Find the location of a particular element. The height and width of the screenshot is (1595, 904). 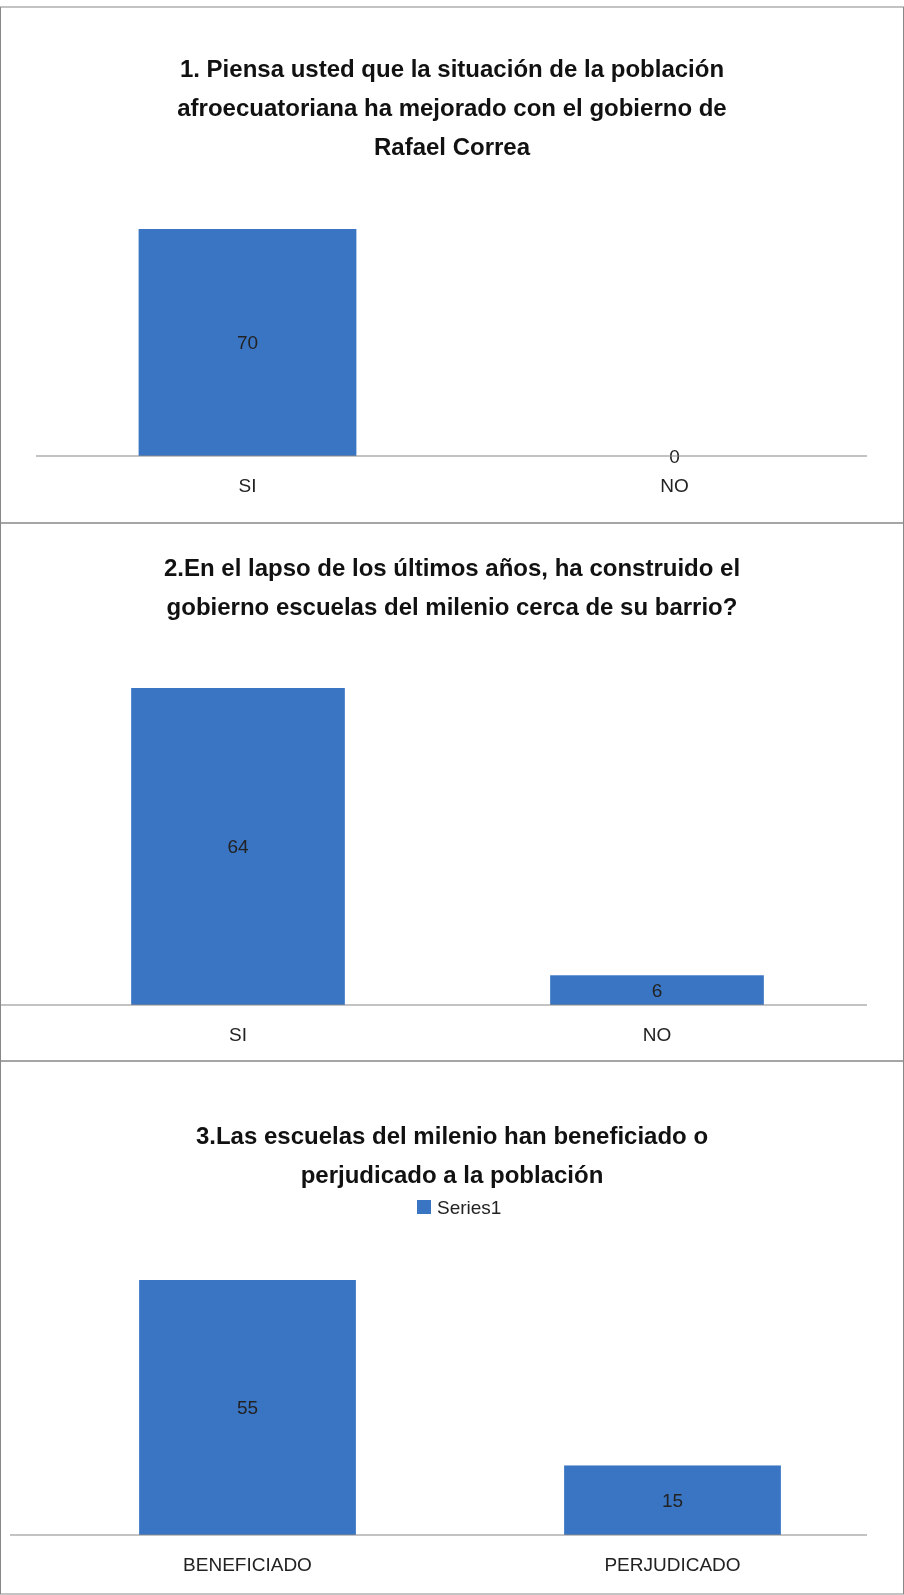

data-label: 55 is located at coordinates (247, 1408).